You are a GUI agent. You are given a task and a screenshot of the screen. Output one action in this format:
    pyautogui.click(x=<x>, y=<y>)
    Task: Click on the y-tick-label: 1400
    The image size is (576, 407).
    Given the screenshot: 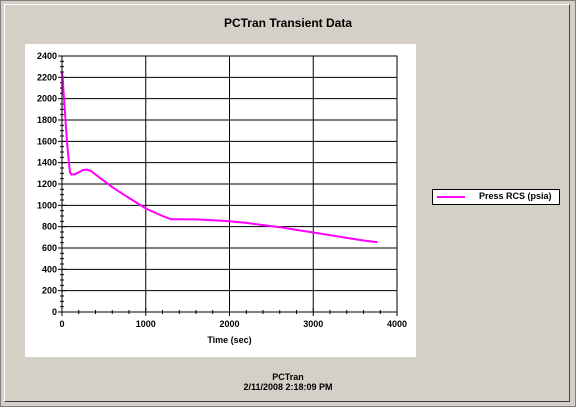 What is the action you would take?
    pyautogui.click(x=47, y=163)
    